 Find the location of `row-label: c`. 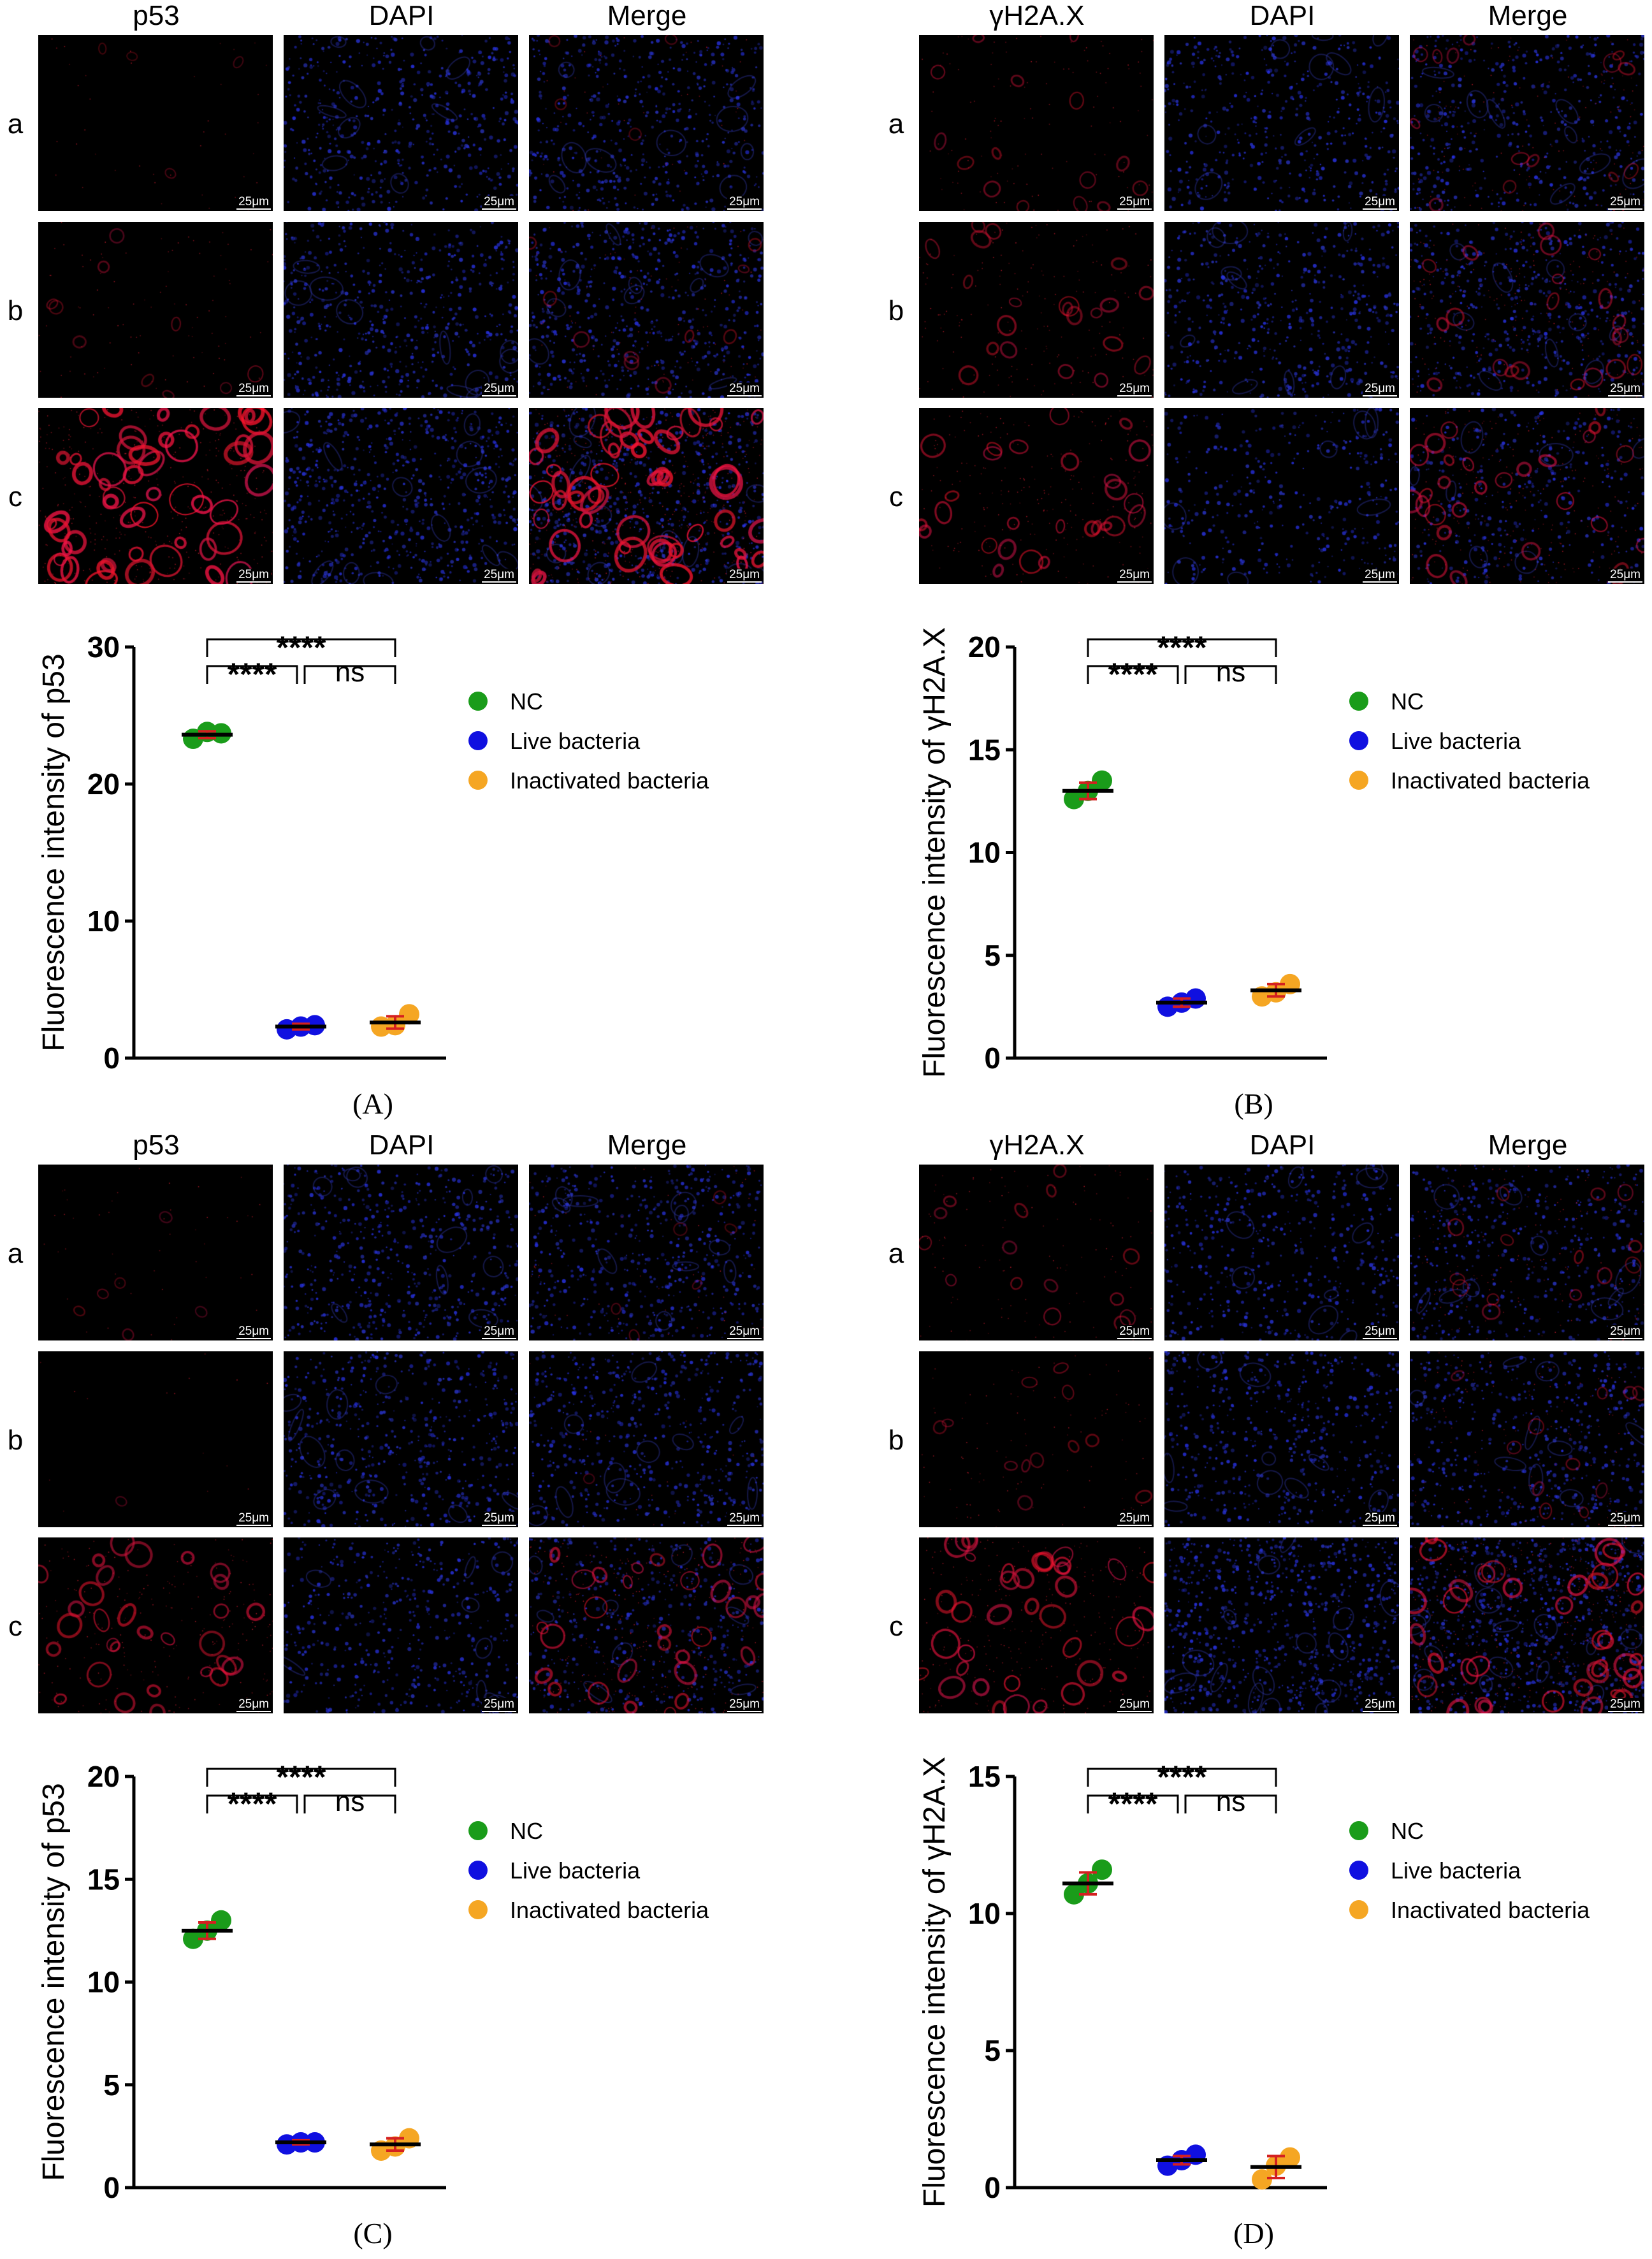

row-label: c is located at coordinates (896, 496).